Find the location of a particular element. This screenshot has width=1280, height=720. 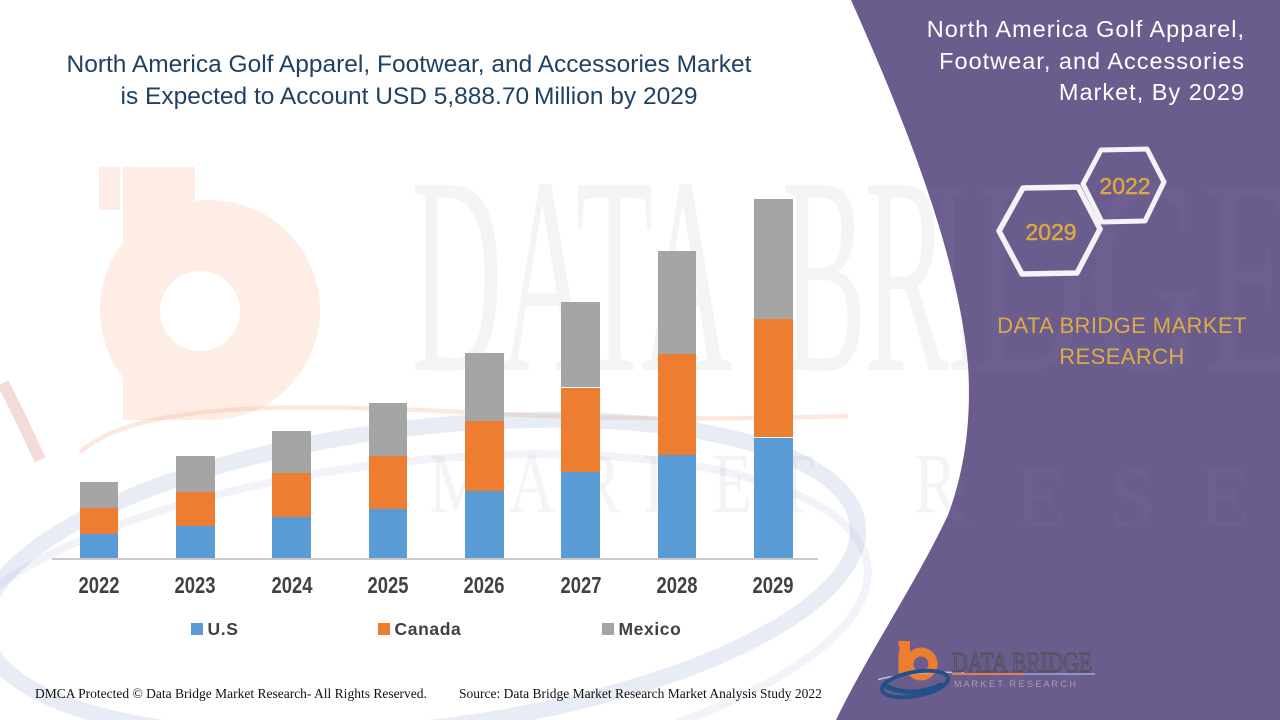

svg-text: 2022 is located at coordinates (1124, 186).